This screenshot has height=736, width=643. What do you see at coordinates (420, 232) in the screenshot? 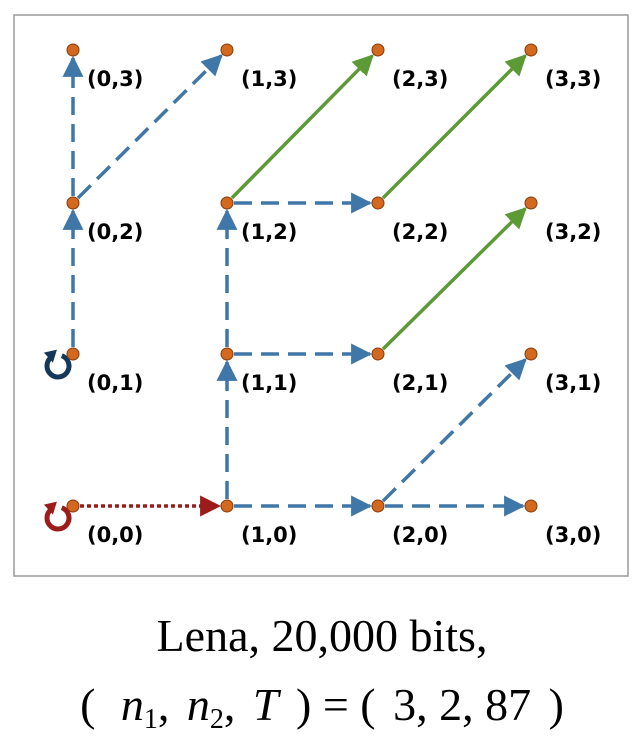
I see `node-label-2-2: (2,2)` at bounding box center [420, 232].